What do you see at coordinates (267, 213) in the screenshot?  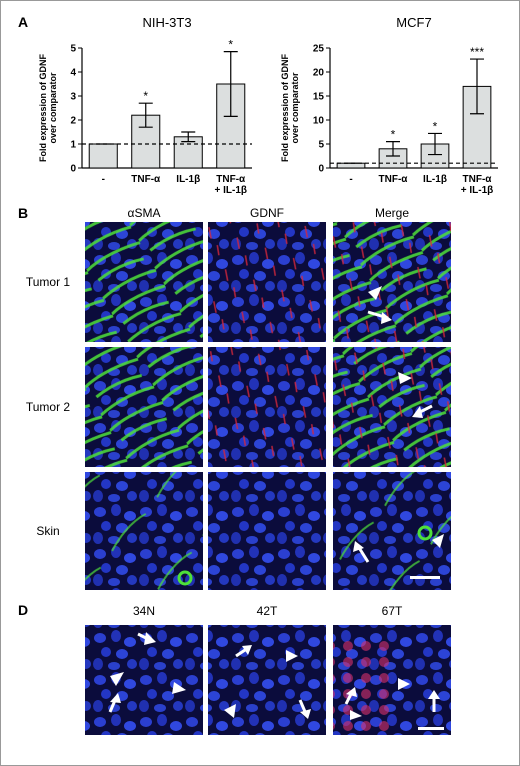 I see `column-label: GDNF` at bounding box center [267, 213].